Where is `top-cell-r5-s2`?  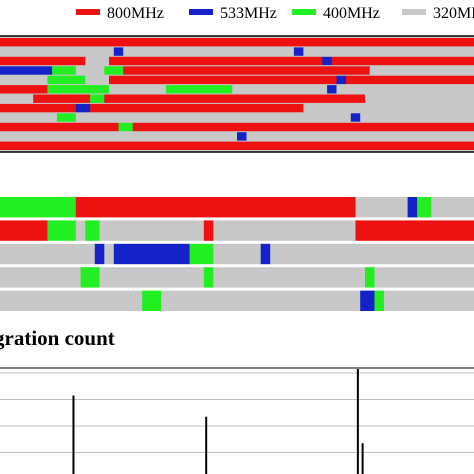 top-cell-r5-s2 is located at coordinates (138, 89).